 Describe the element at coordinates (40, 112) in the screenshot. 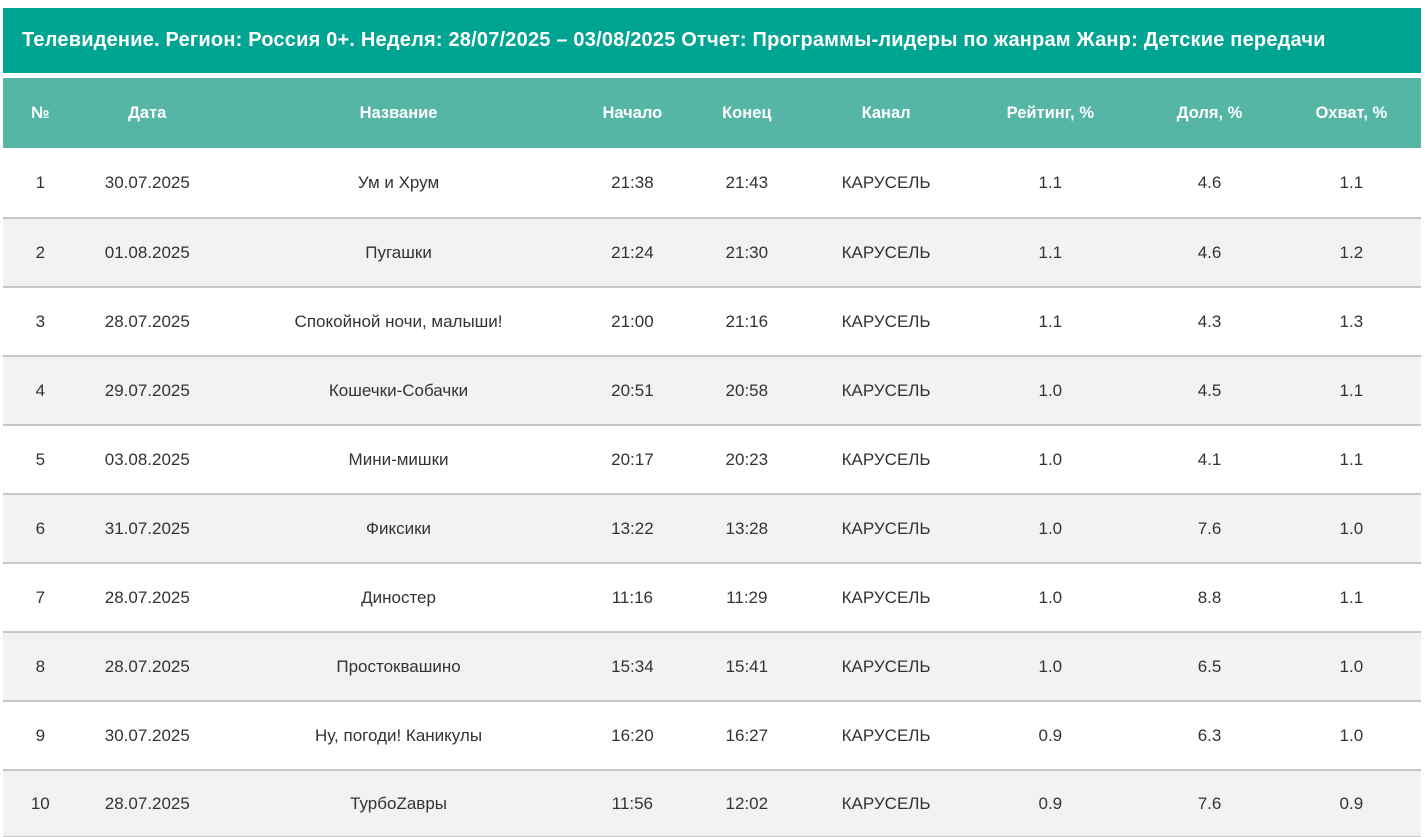

I see `column-header-col-number: №` at that location.